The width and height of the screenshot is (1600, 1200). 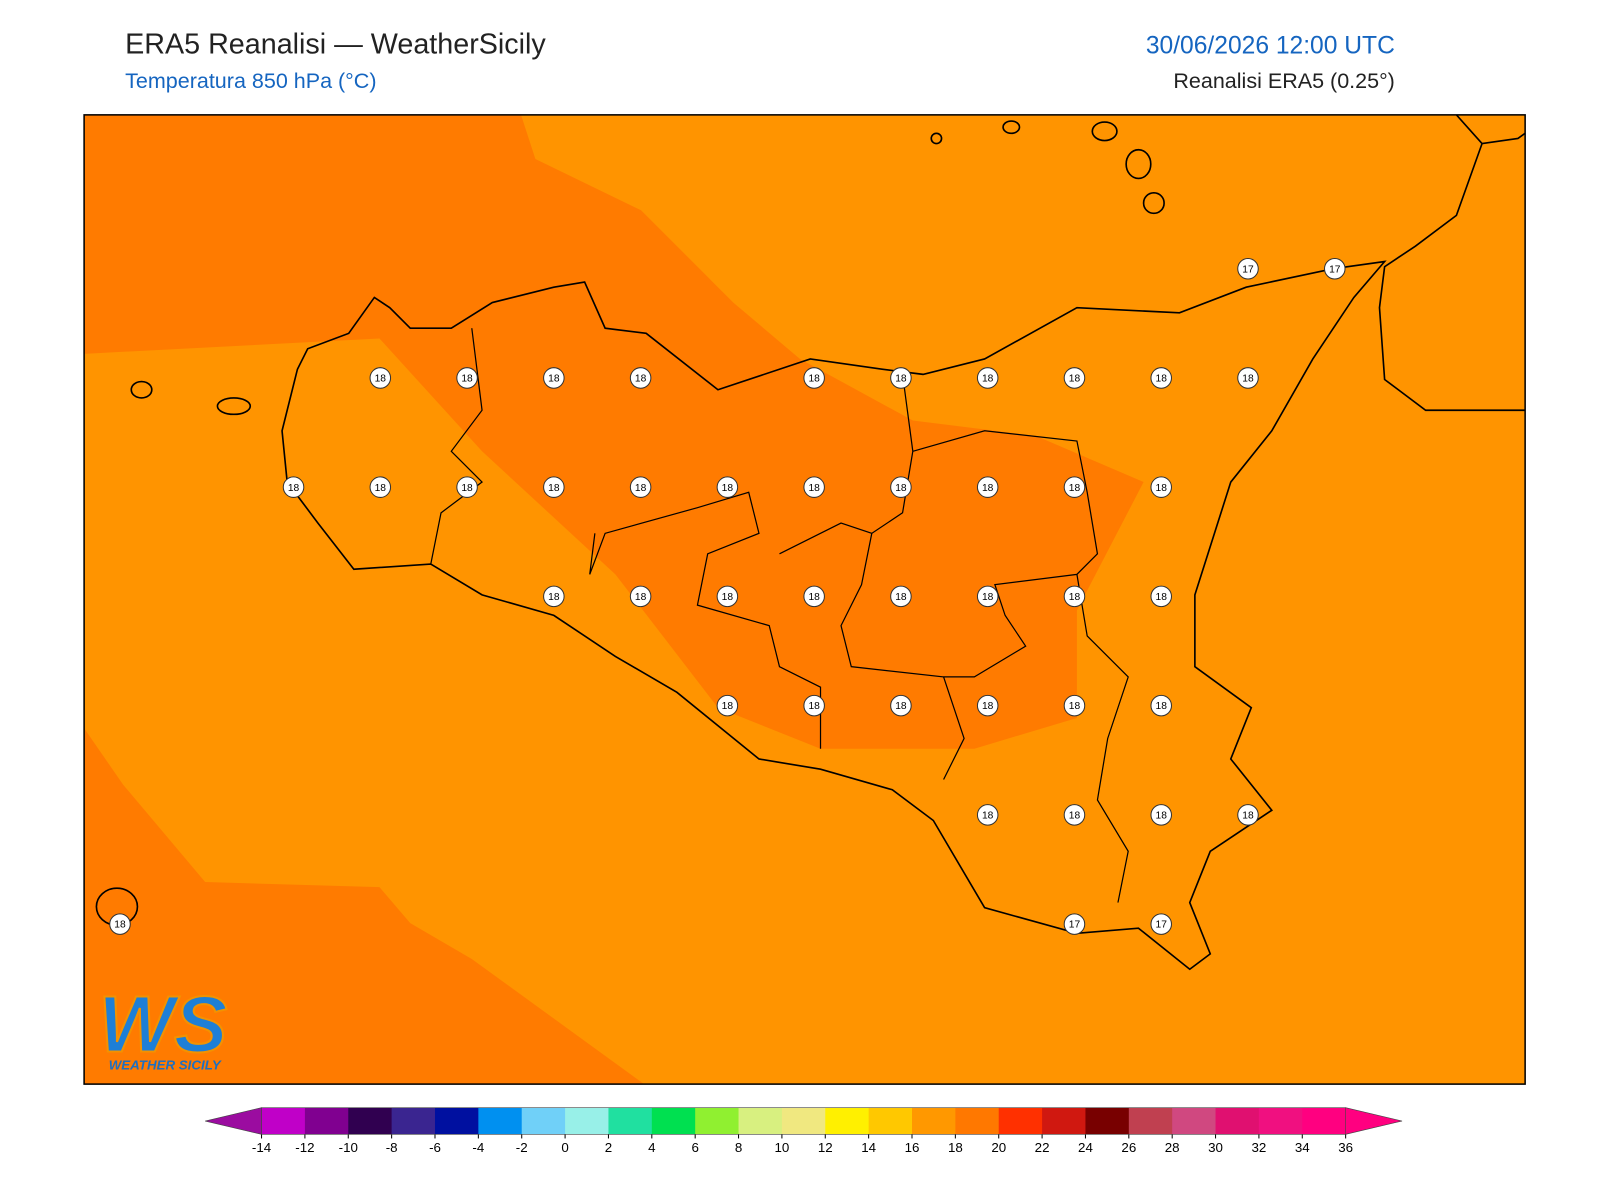 What do you see at coordinates (165, 1065) in the screenshot?
I see `logo-name: WEATHER SICILY` at bounding box center [165, 1065].